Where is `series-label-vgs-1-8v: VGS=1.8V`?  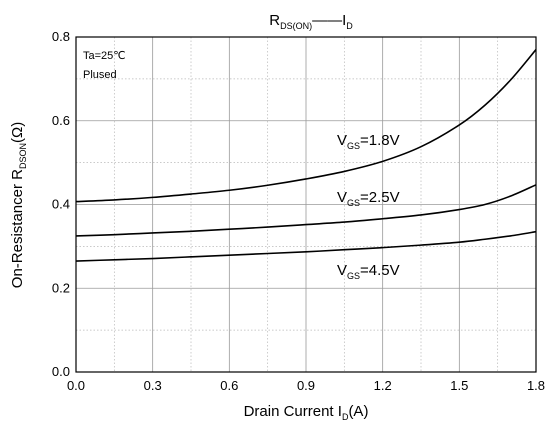 series-label-vgs-1-8v: VGS=1.8V is located at coordinates (368, 141).